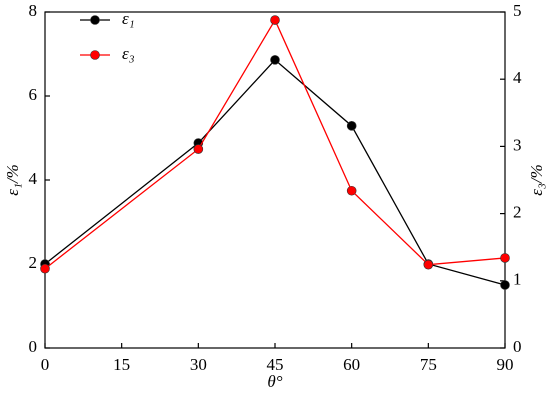  What do you see at coordinates (517, 279) in the screenshot?
I see `y2-tick-label: 1` at bounding box center [517, 279].